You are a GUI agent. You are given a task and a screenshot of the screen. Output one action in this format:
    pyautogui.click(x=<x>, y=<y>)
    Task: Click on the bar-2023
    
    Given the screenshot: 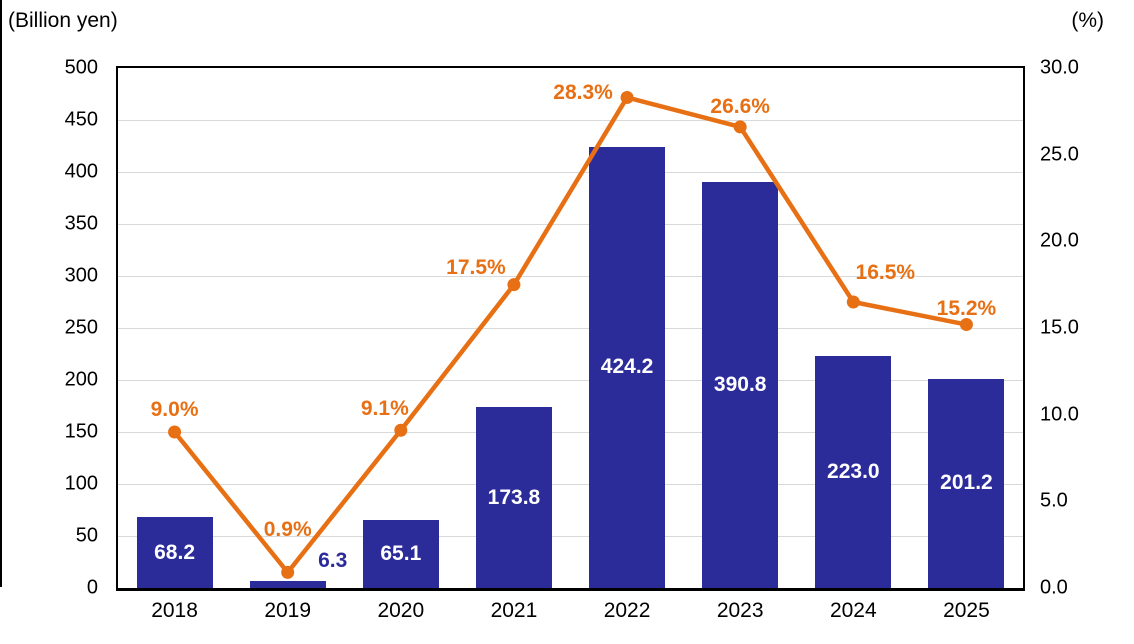 What is the action you would take?
    pyautogui.click(x=740, y=384)
    